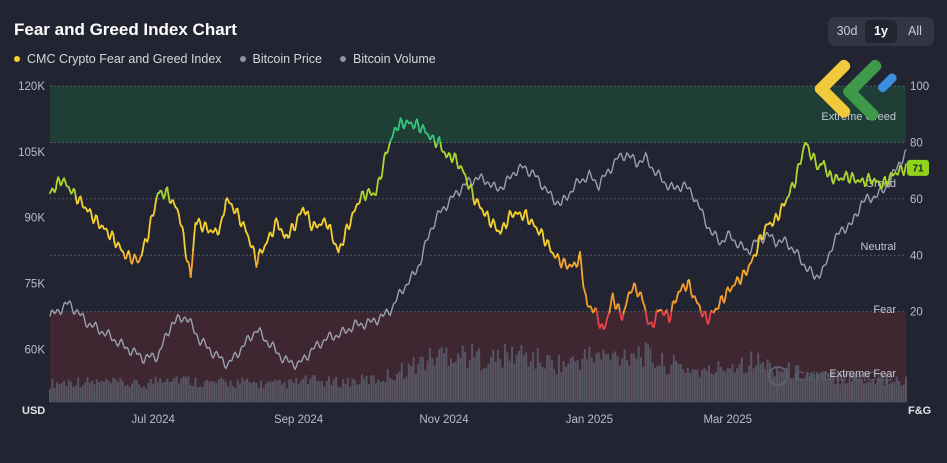 Image resolution: width=947 pixels, height=463 pixels. Describe the element at coordinates (343, 59) in the screenshot. I see `legend-dot-bitcoin-volume` at that location.